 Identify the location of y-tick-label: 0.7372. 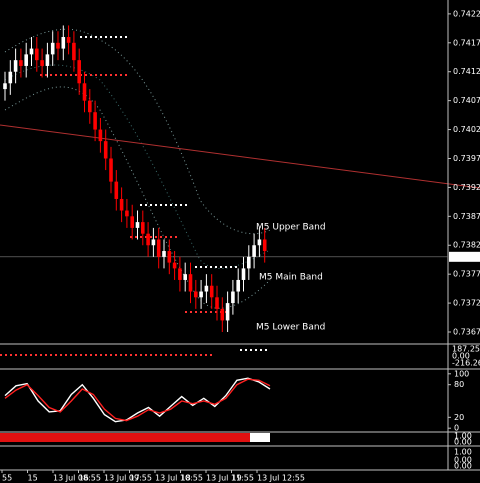
(466, 303).